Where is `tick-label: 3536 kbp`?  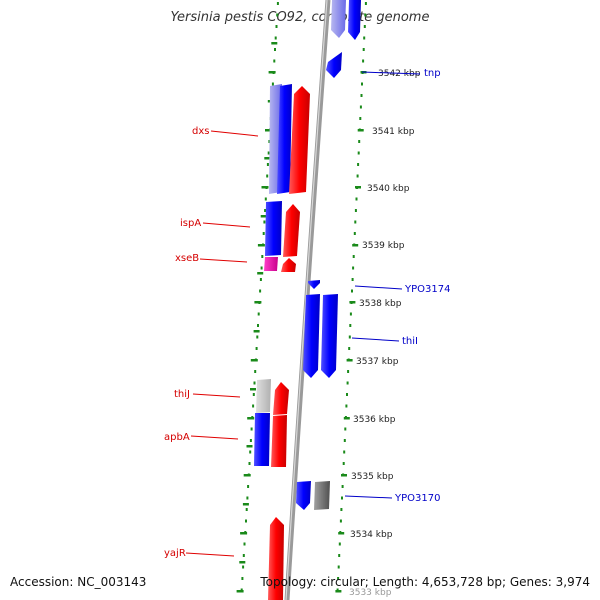 tick-label: 3536 kbp is located at coordinates (374, 420).